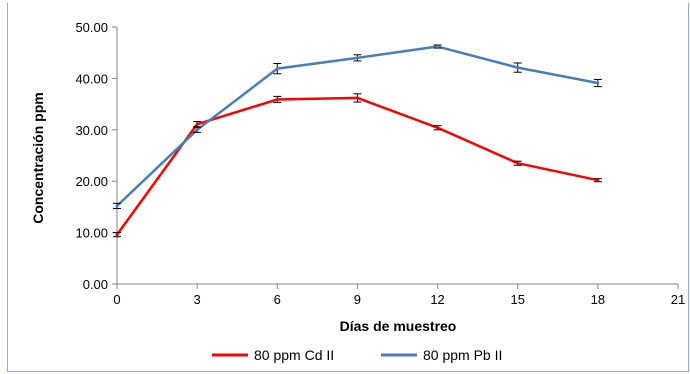 Image resolution: width=690 pixels, height=374 pixels. Describe the element at coordinates (277, 299) in the screenshot. I see `x-tick-label: 6` at that location.